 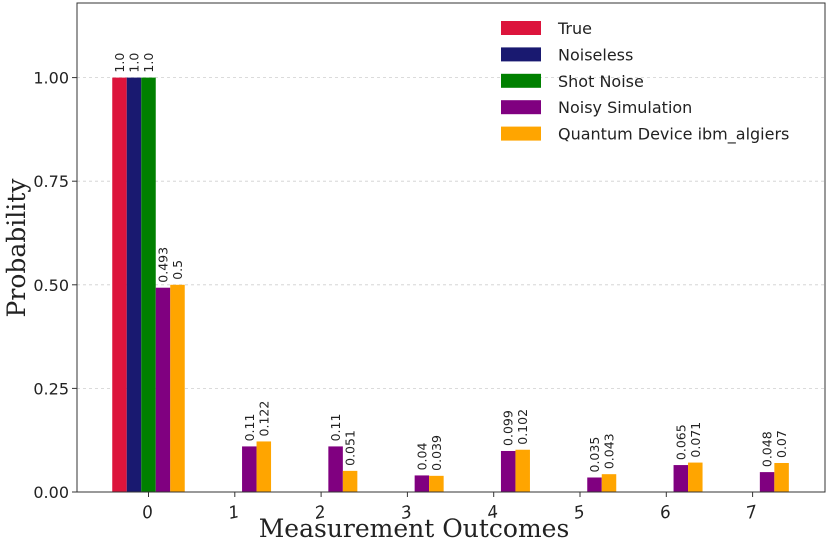 What do you see at coordinates (574, 28) in the screenshot?
I see `legend-label: True` at bounding box center [574, 28].